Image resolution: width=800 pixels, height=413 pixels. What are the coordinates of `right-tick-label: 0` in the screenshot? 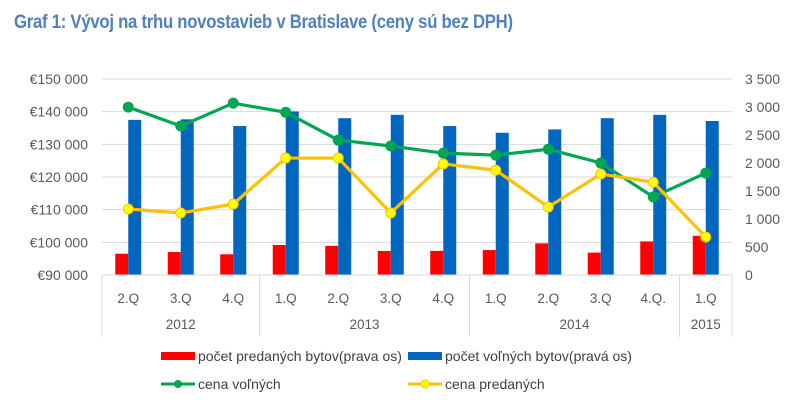 It's located at (749, 275).